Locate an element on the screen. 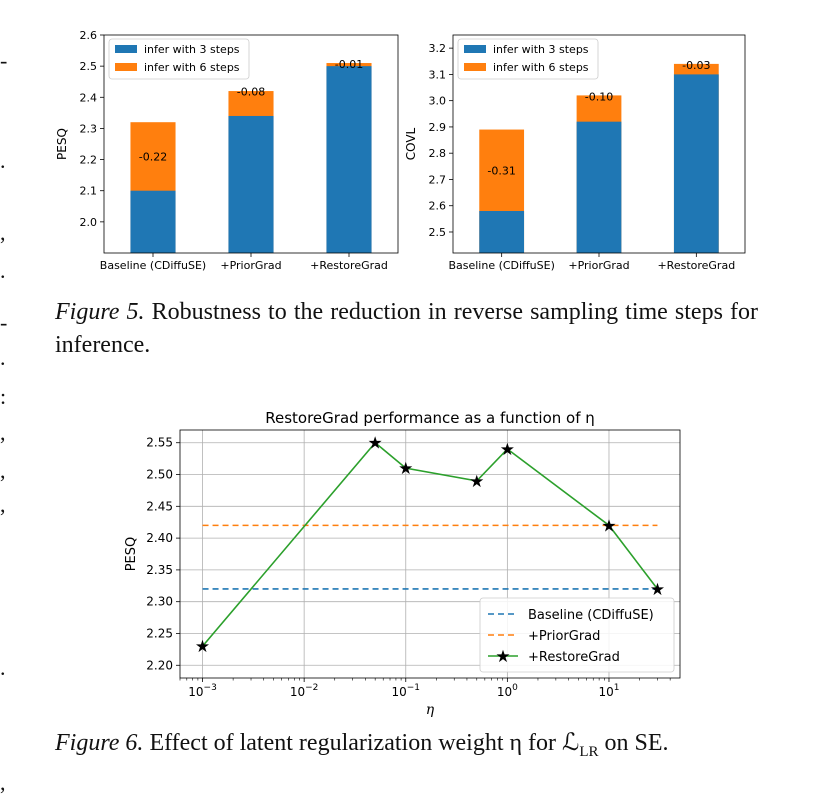  star-marker-6: ★ is located at coordinates (657, 590).